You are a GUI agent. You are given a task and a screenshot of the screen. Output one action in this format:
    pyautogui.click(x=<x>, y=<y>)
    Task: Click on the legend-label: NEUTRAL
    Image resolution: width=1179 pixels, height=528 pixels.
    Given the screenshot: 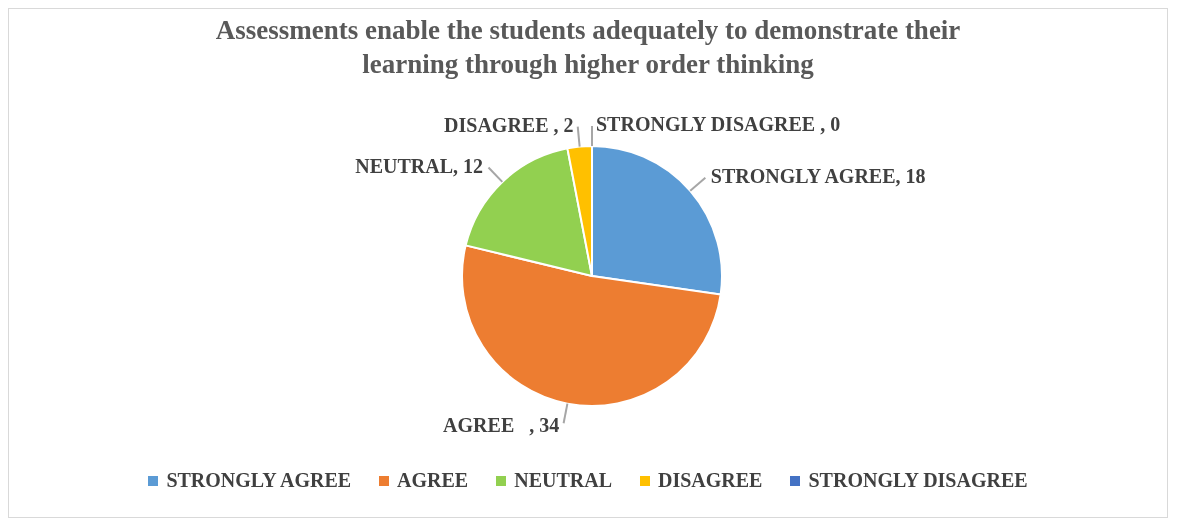 What is the action you would take?
    pyautogui.click(x=563, y=480)
    